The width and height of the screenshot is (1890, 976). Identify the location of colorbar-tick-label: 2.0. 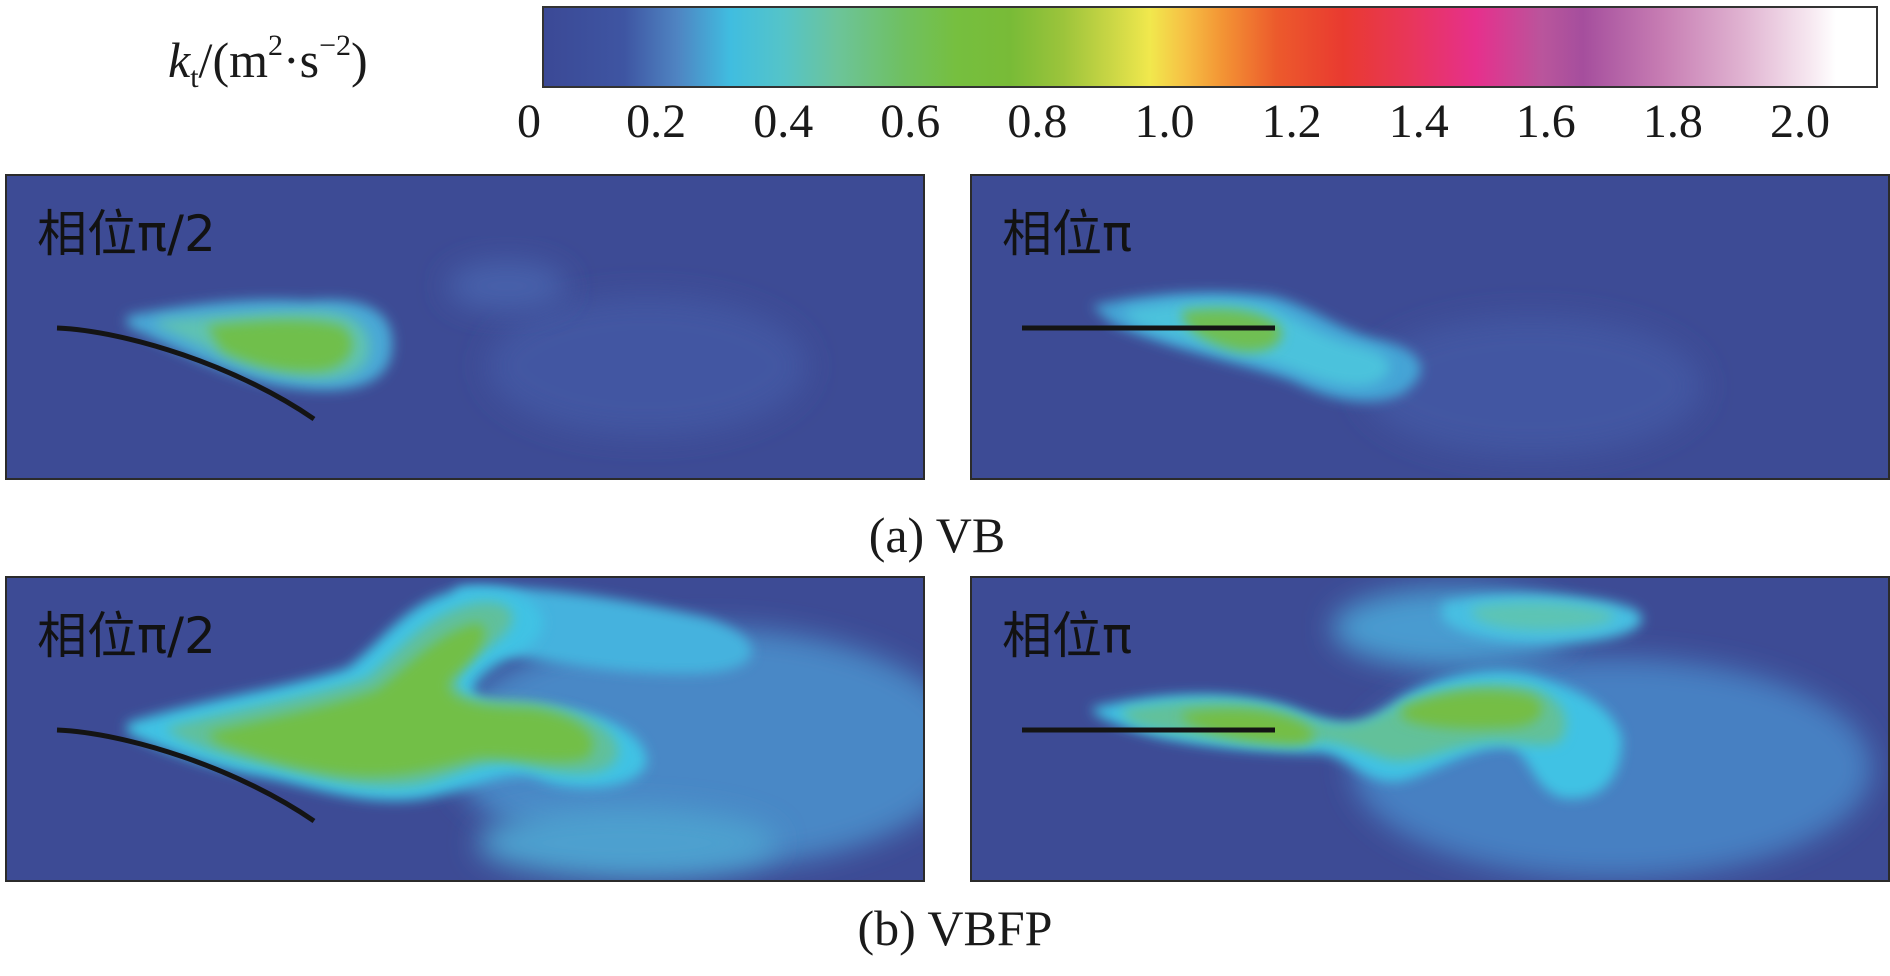
(1800, 121).